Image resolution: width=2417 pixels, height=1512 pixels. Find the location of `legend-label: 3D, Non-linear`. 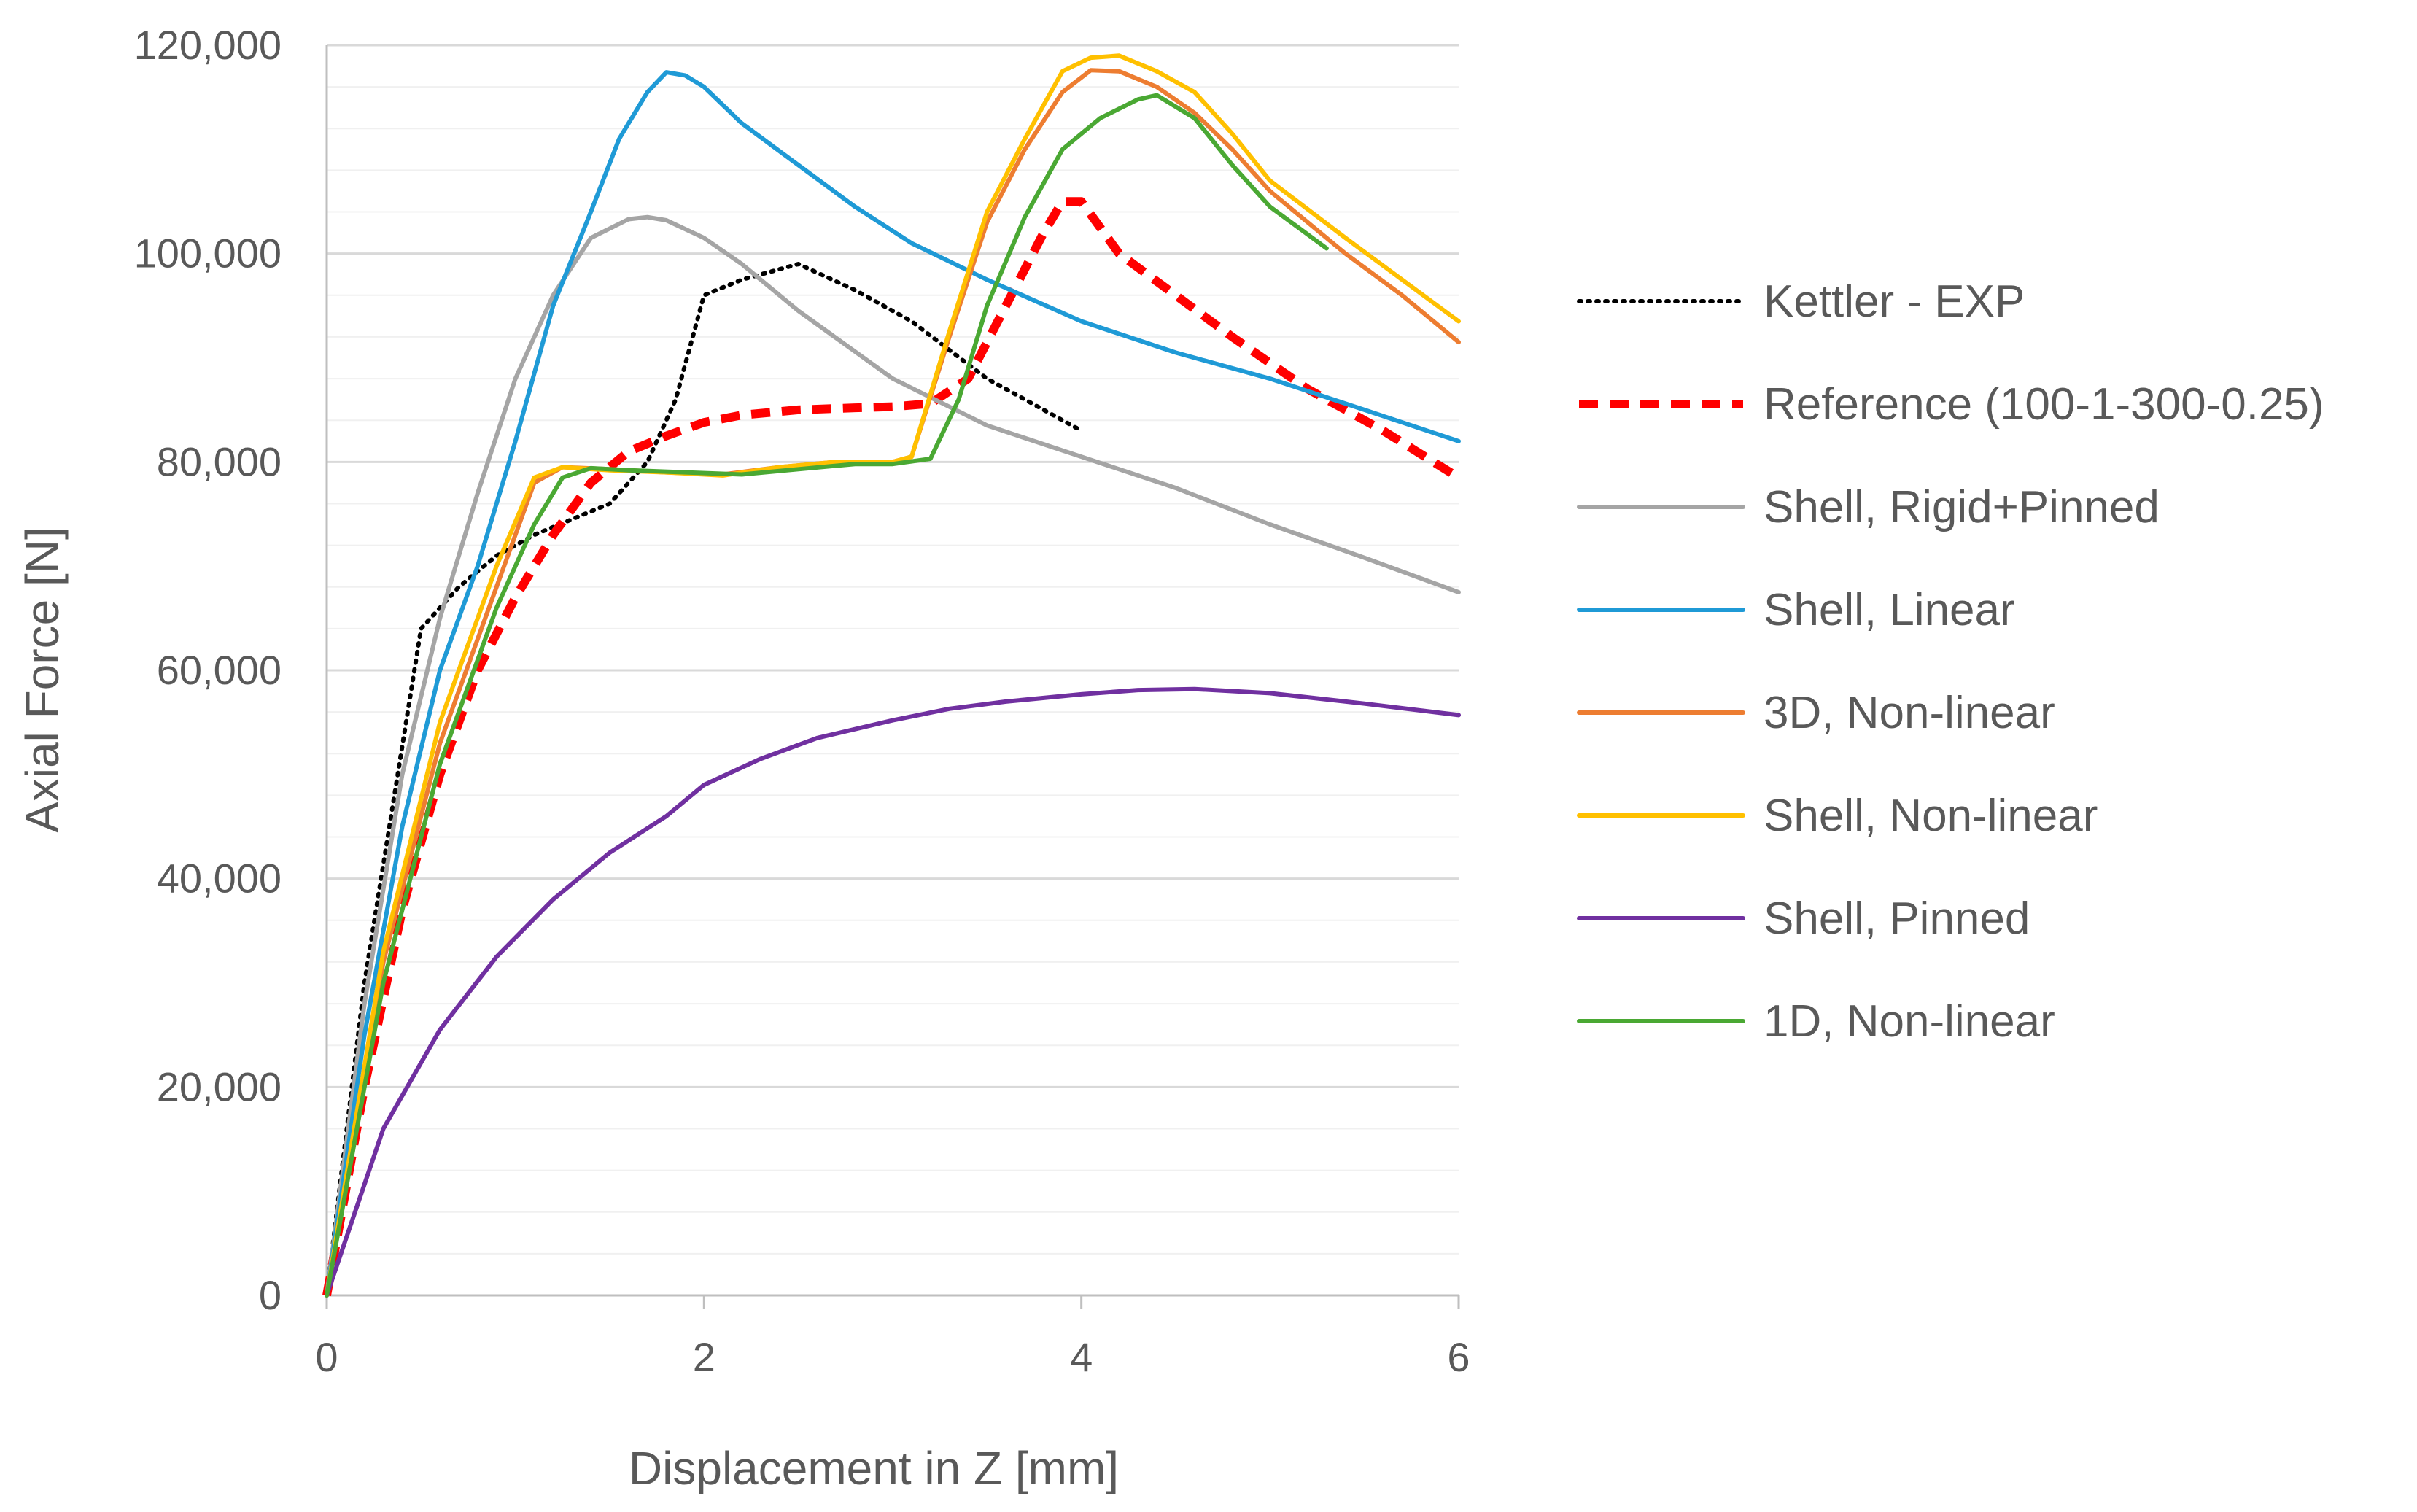

legend-label: 3D, Non-linear is located at coordinates (1909, 713).